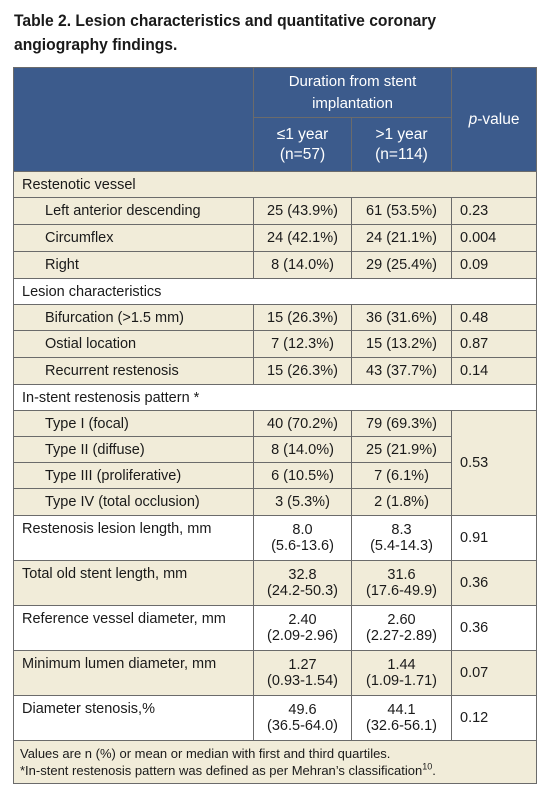  I want to click on section-title-lesion-characteristics: Lesion characteristics, so click(275, 291).